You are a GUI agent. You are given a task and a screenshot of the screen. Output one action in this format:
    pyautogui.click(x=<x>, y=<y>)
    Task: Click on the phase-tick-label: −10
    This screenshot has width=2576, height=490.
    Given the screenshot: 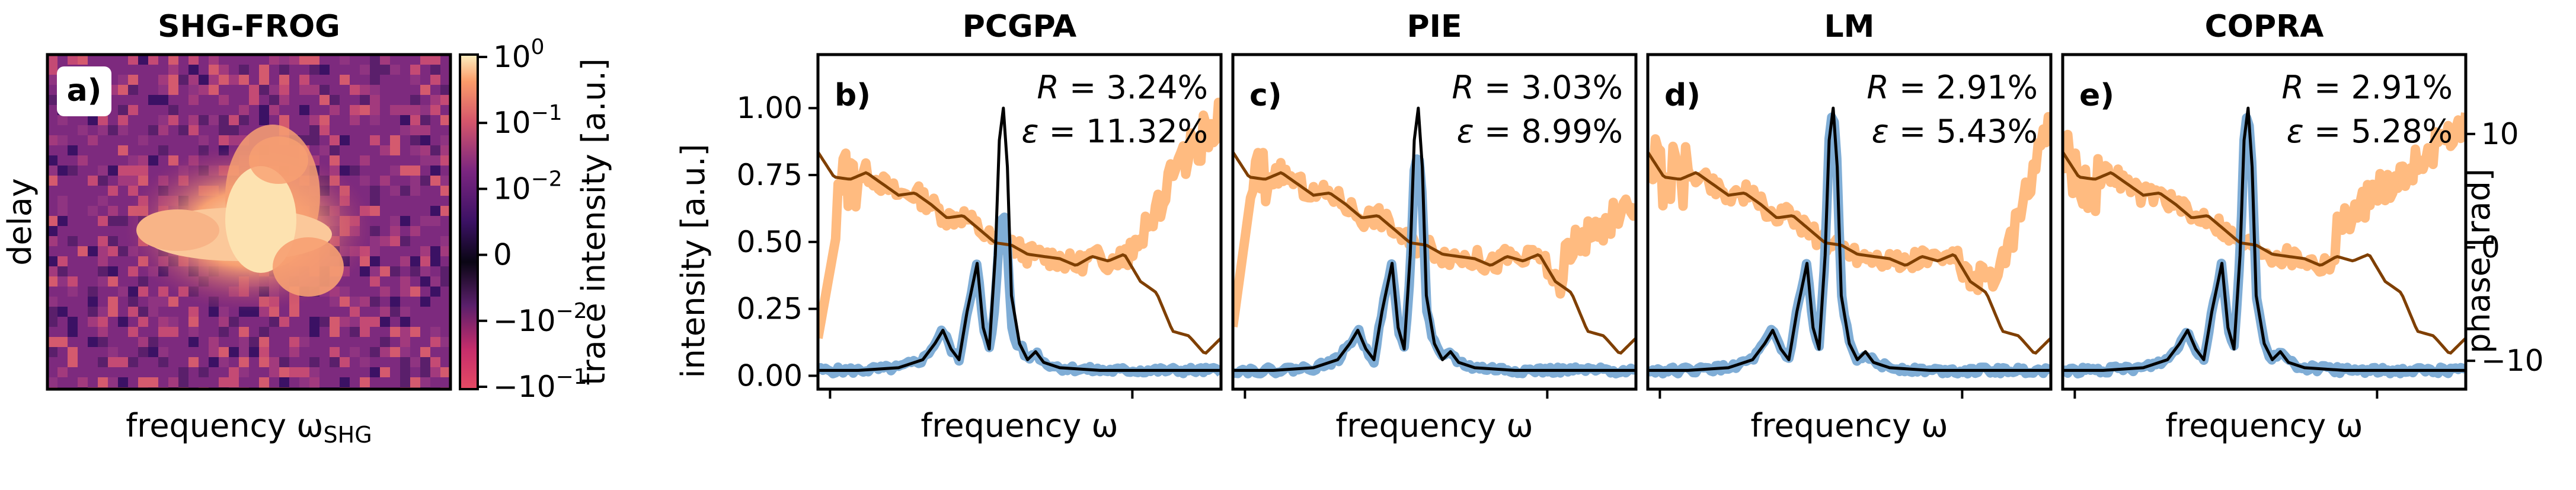 What is the action you would take?
    pyautogui.click(x=2512, y=360)
    